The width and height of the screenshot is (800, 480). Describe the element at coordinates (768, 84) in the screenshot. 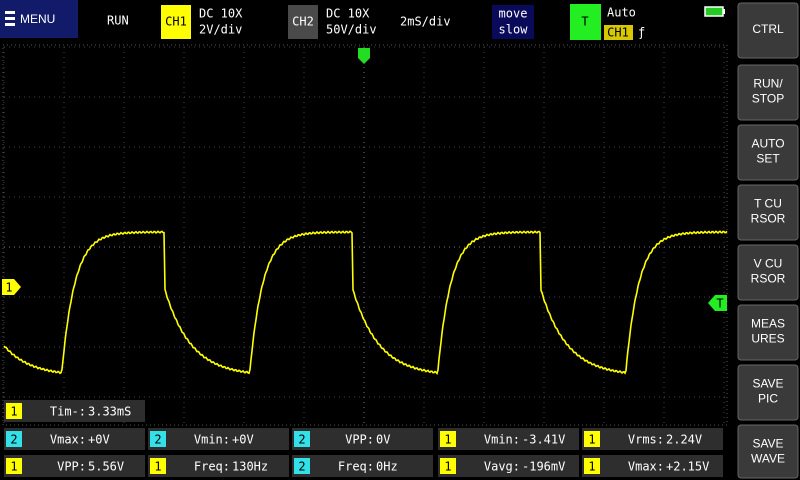

I see `side-button-label: RUN/` at that location.